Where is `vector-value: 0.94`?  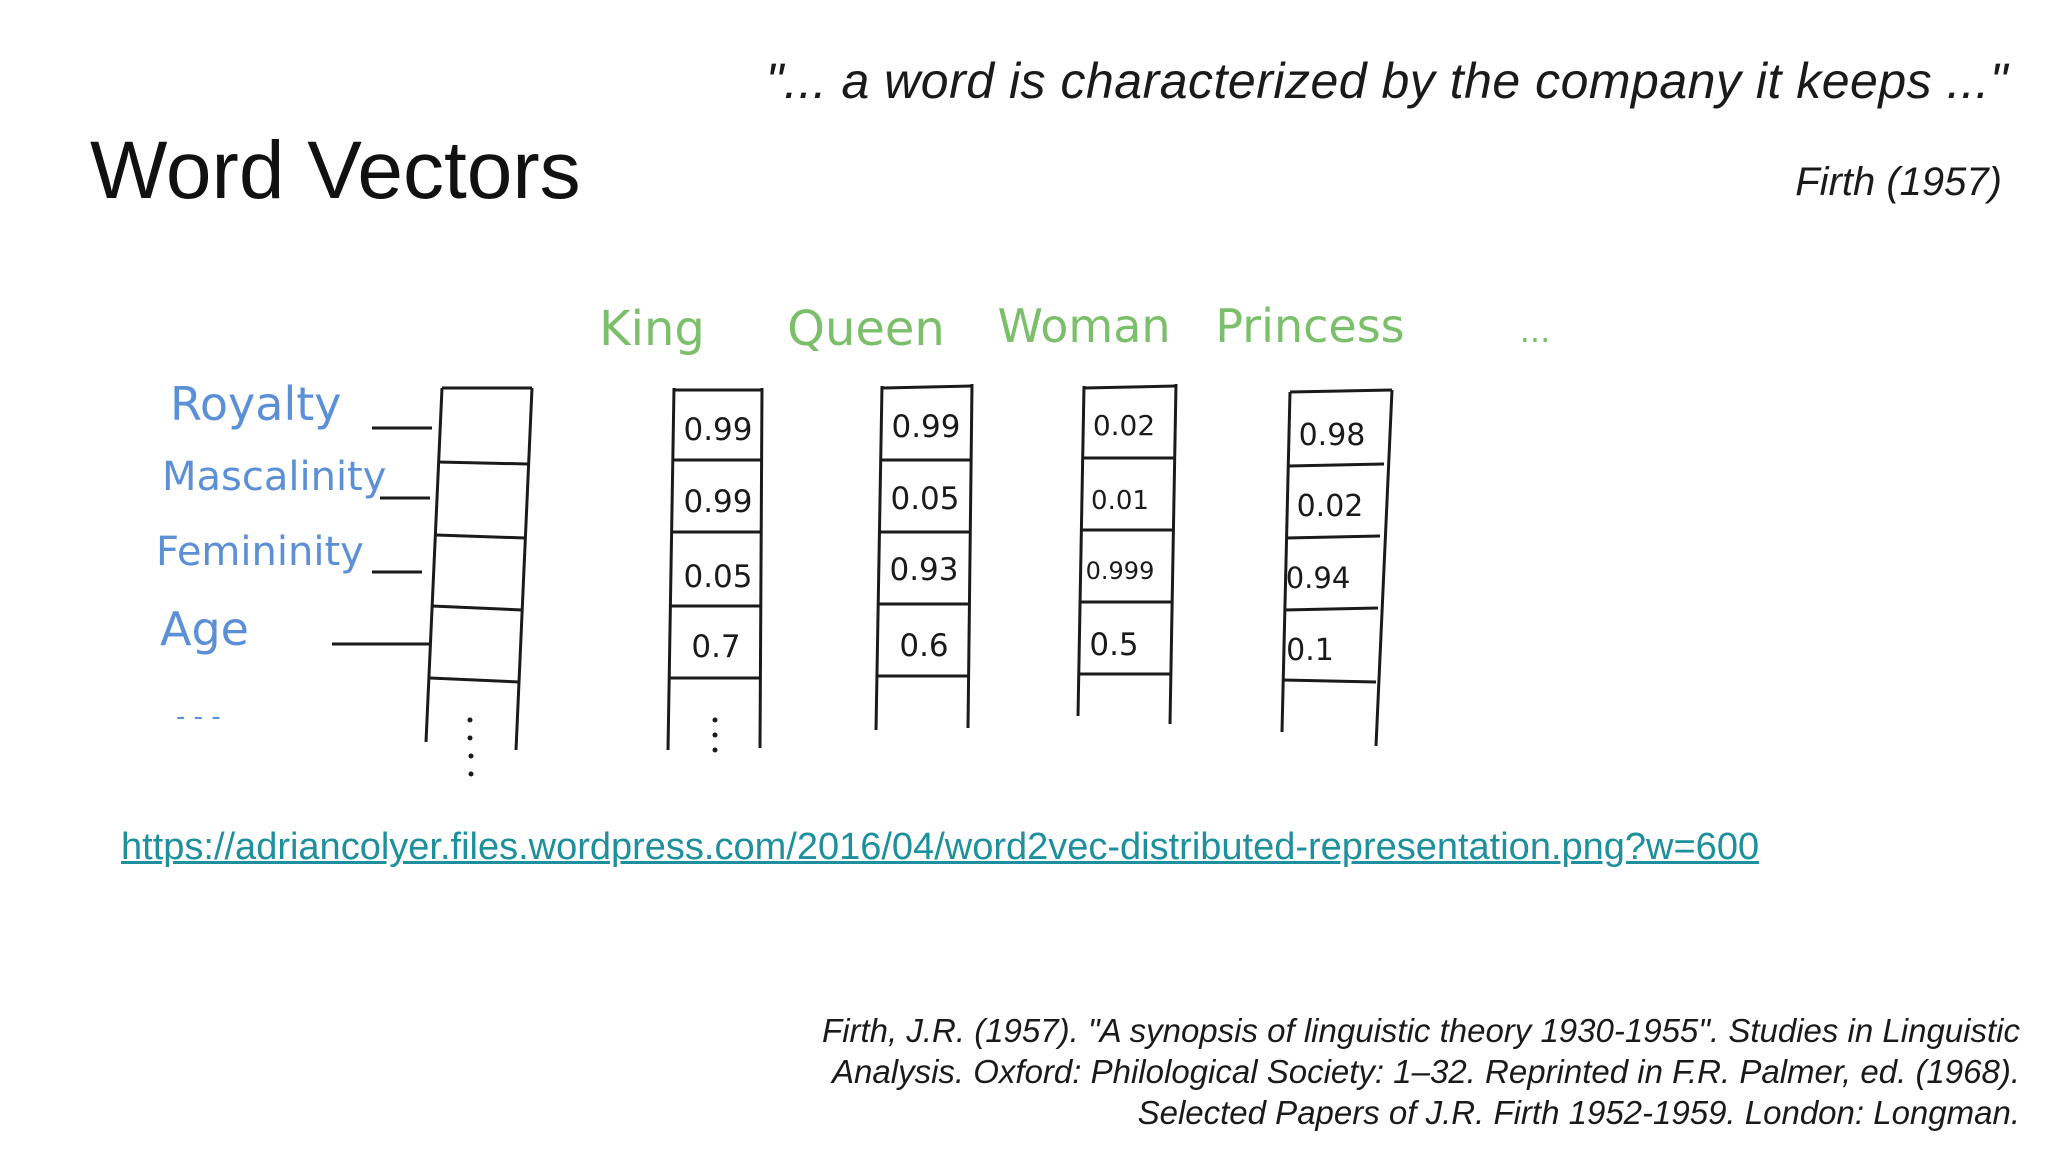 vector-value: 0.94 is located at coordinates (1318, 578).